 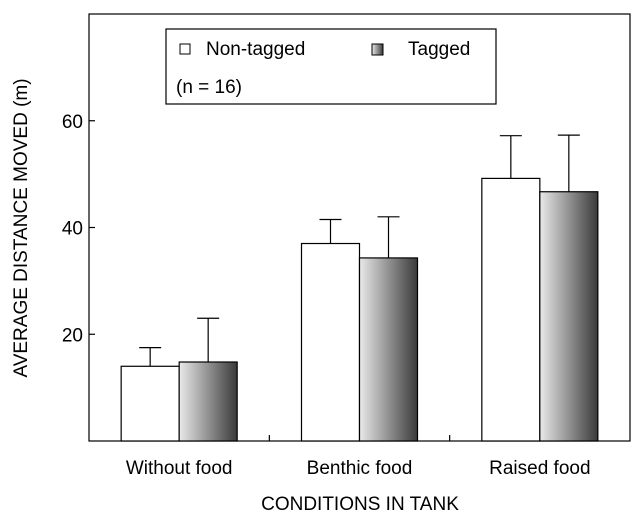 What do you see at coordinates (539, 468) in the screenshot?
I see `x-tick-label: Raised food` at bounding box center [539, 468].